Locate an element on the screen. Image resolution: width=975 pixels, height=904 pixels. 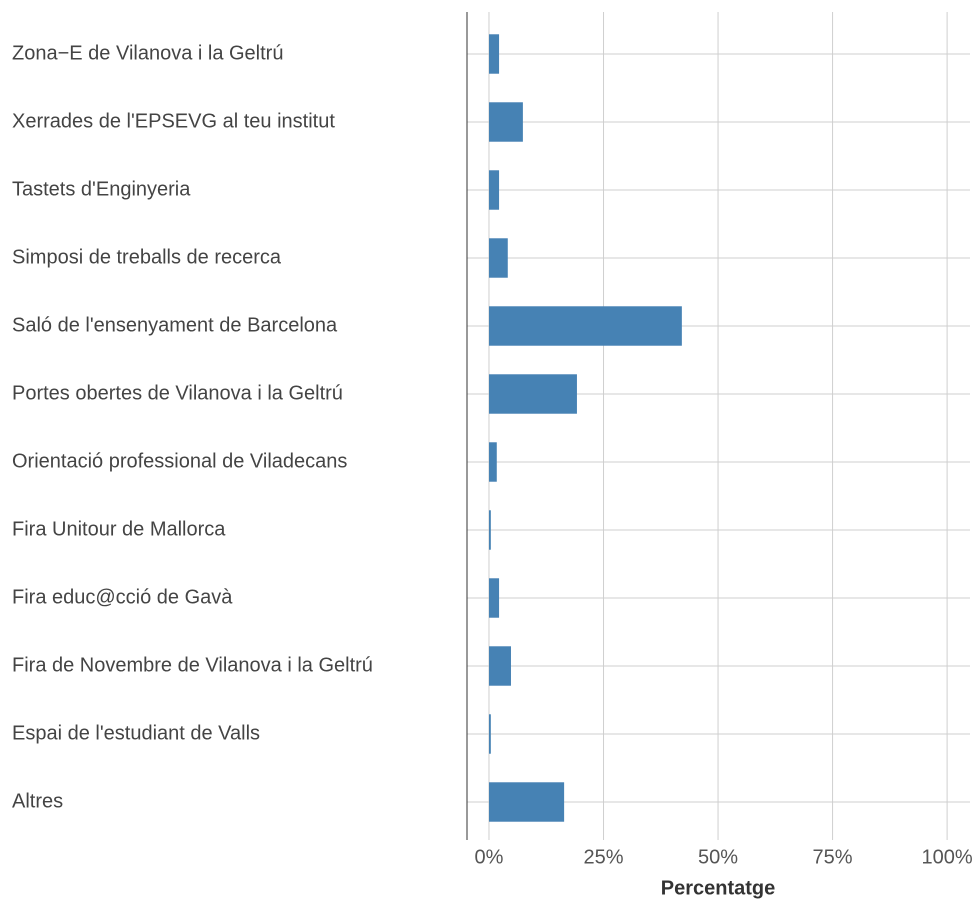
y-tick-label: Saló de l'ensenyament de Barcelona is located at coordinates (175, 325).